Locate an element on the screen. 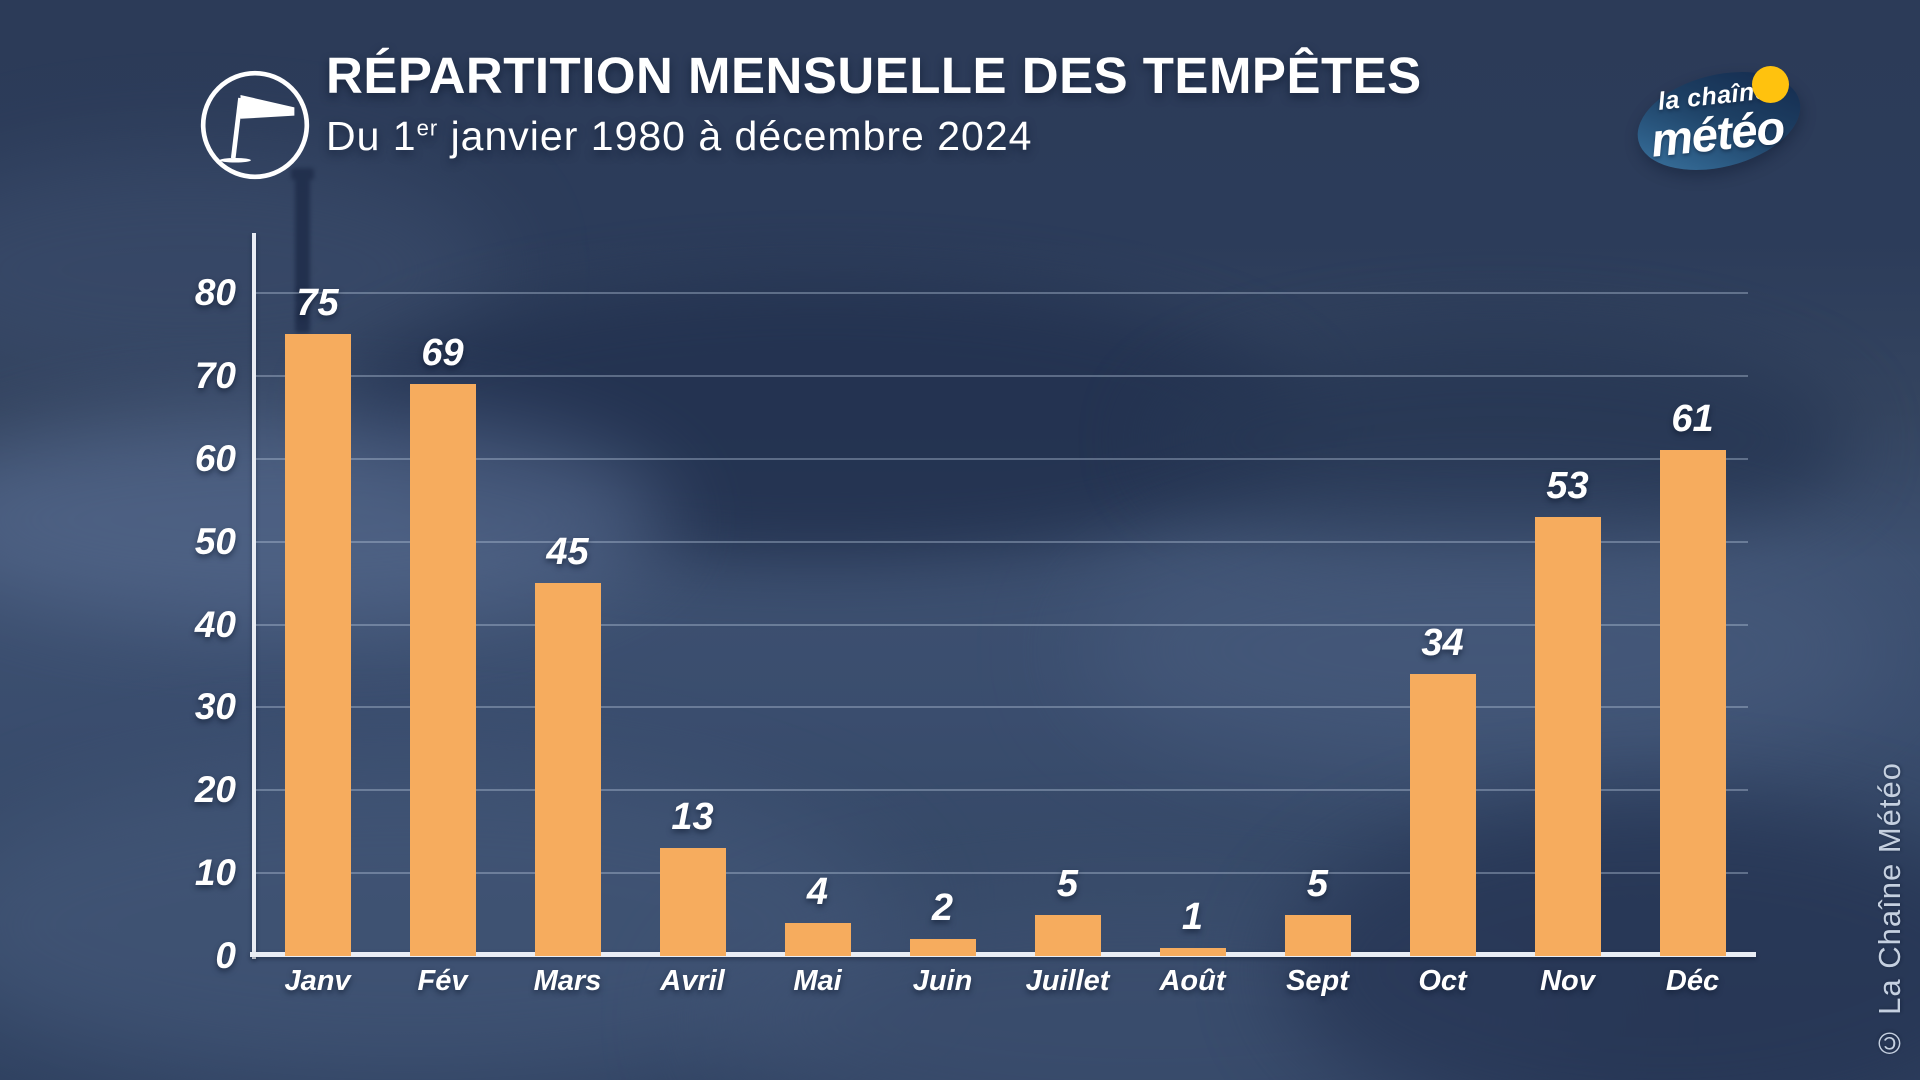 Image resolution: width=1920 pixels, height=1080 pixels. x-axis-label-déc: Déc is located at coordinates (1692, 981).